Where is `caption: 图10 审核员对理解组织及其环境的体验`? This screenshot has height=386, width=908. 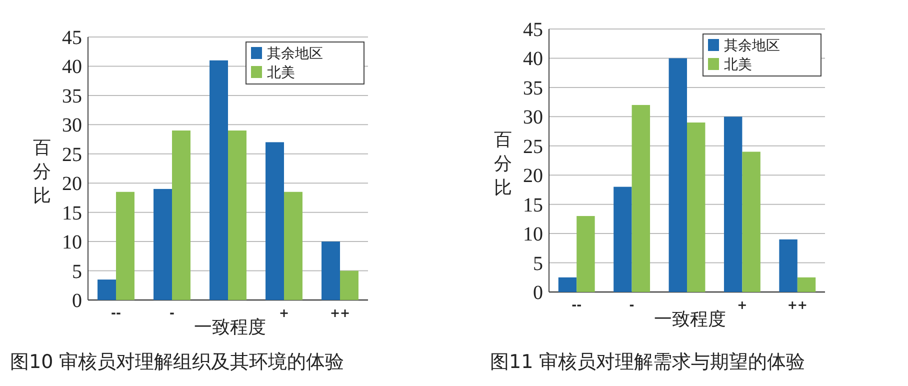
caption: 图10 审核员对理解组织及其环境的体验 is located at coordinates (177, 362).